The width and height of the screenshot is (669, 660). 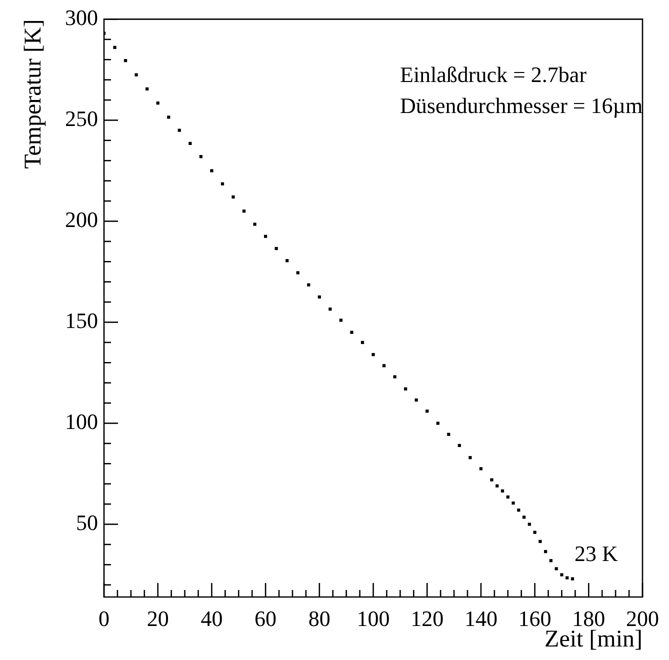 What do you see at coordinates (373, 618) in the screenshot?
I see `x-tick-label: 100` at bounding box center [373, 618].